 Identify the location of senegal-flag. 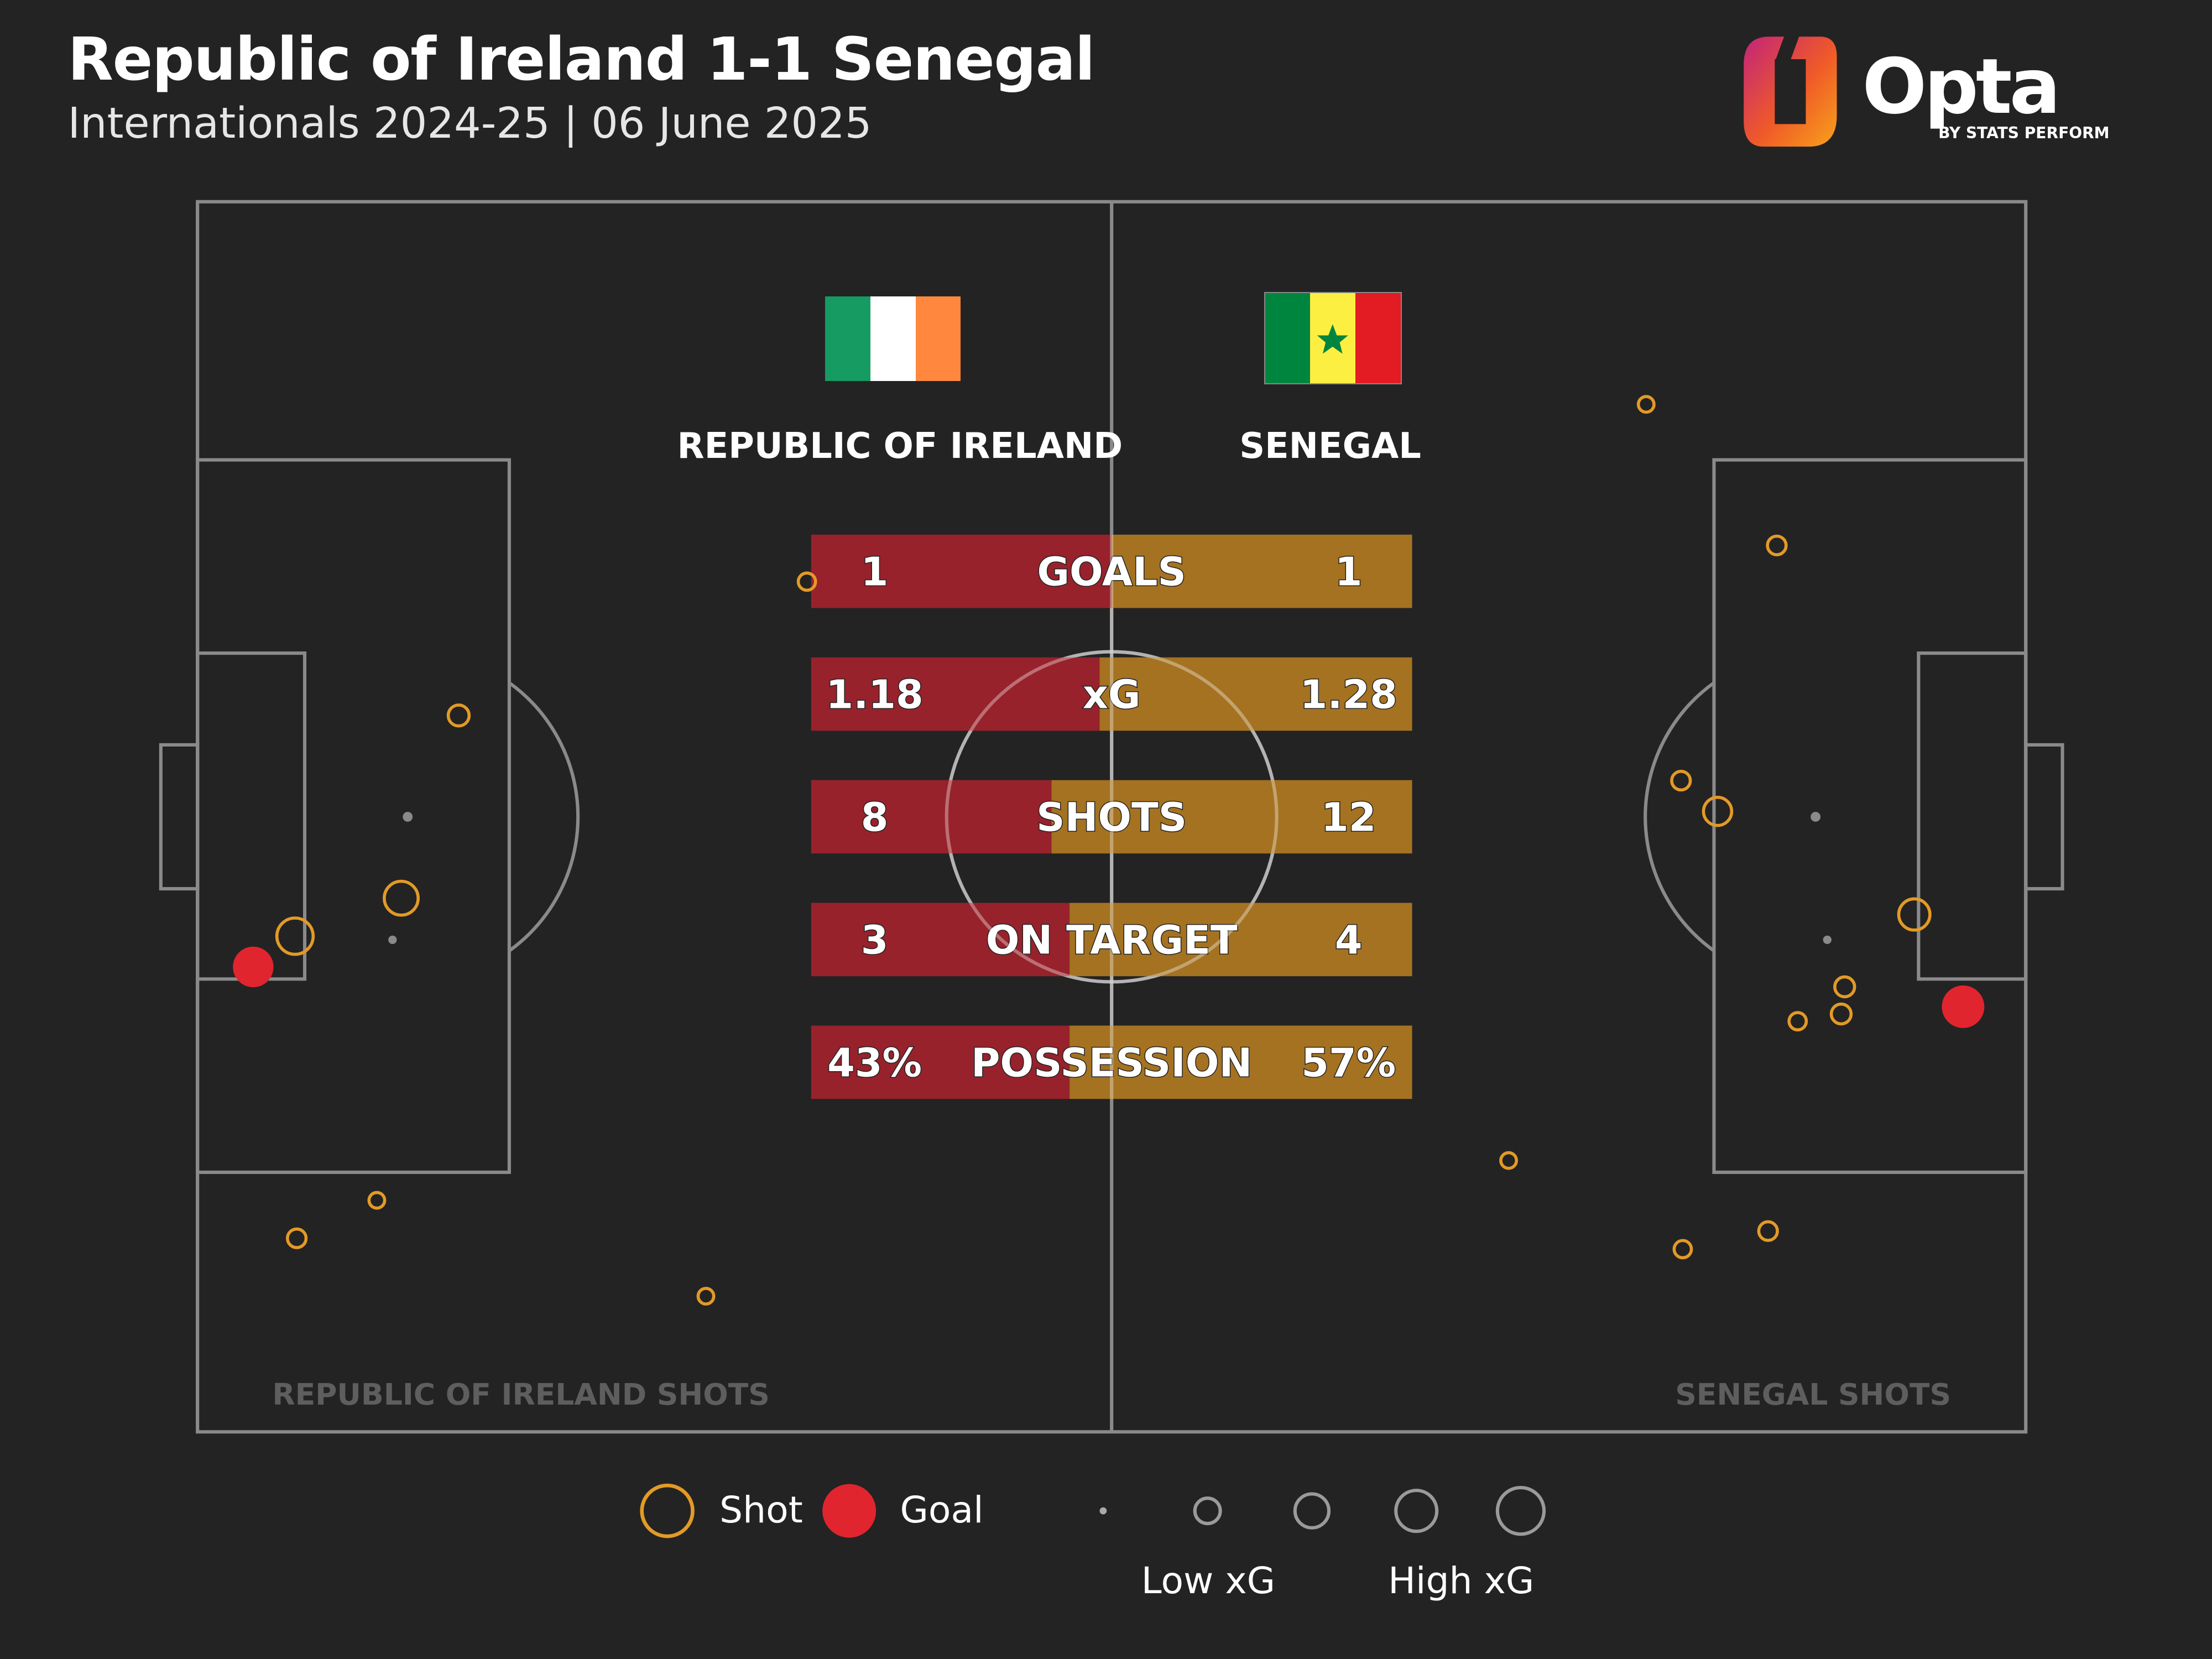
(1333, 339).